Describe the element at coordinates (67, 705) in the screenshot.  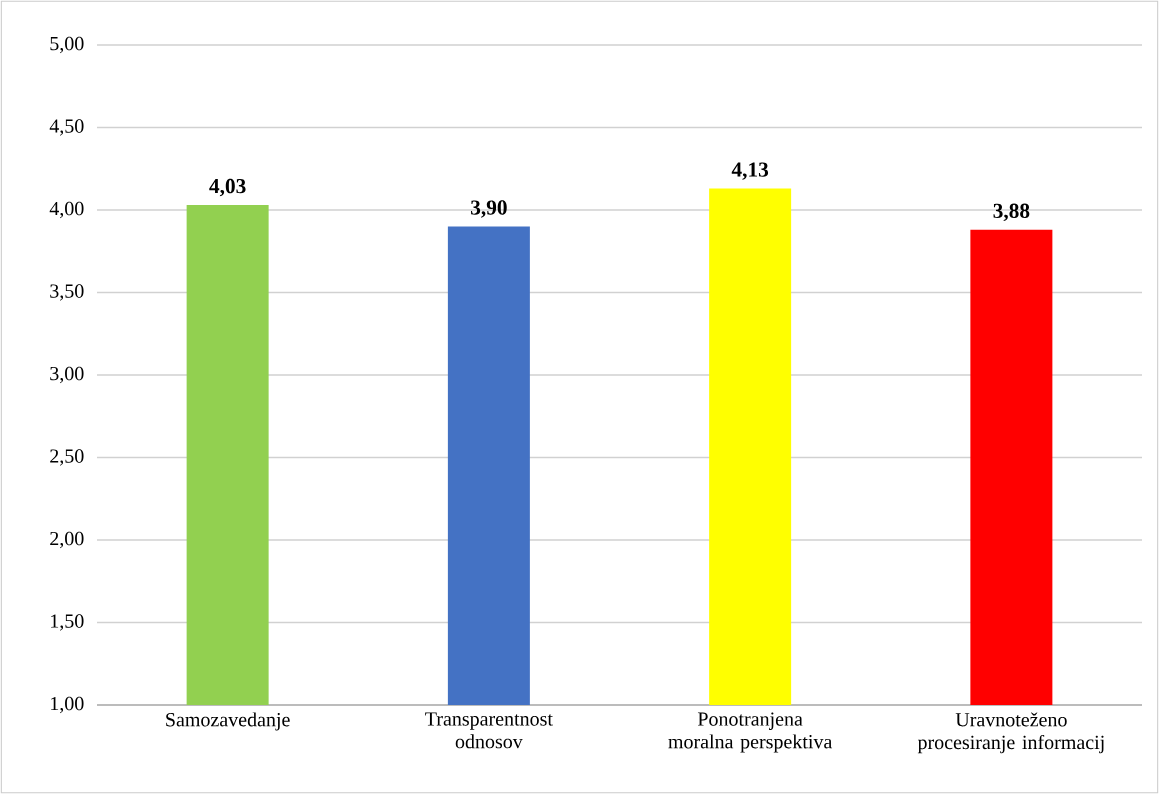
I see `y-tick-label: 1,00` at that location.